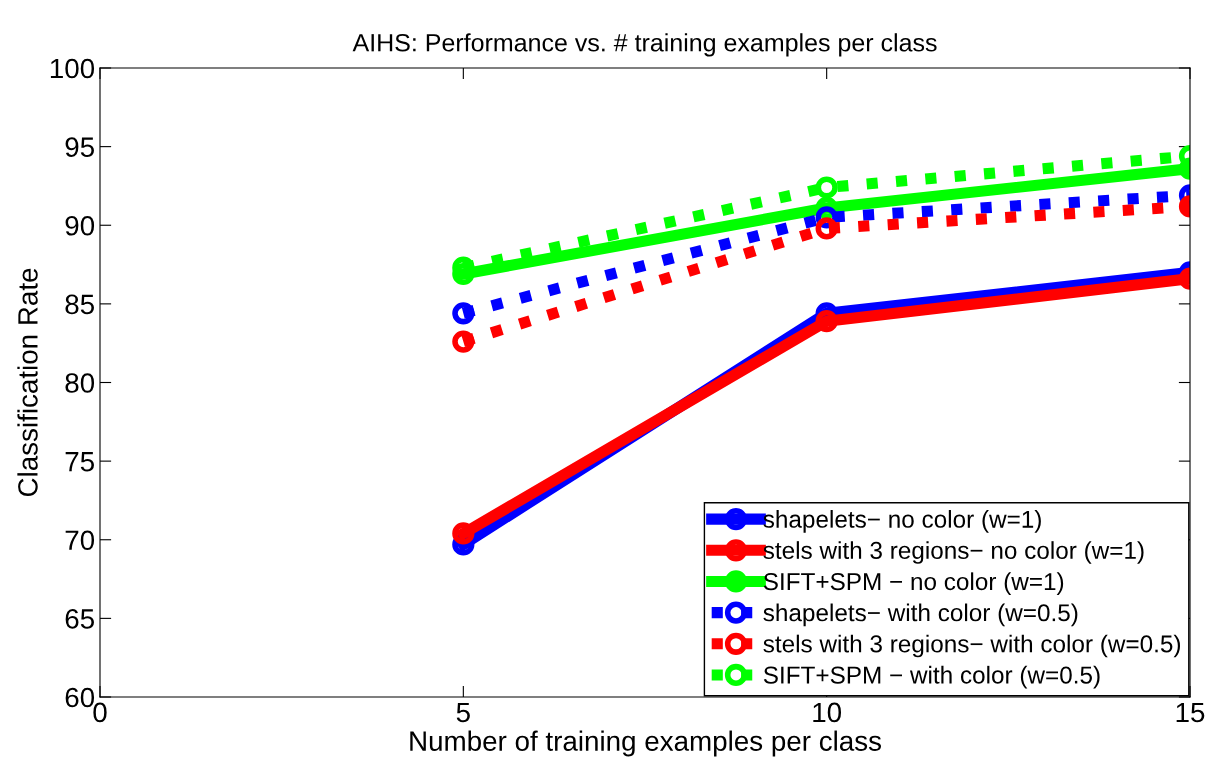 This screenshot has width=1215, height=765. Describe the element at coordinates (80, 697) in the screenshot. I see `y-tick-label: 60` at that location.